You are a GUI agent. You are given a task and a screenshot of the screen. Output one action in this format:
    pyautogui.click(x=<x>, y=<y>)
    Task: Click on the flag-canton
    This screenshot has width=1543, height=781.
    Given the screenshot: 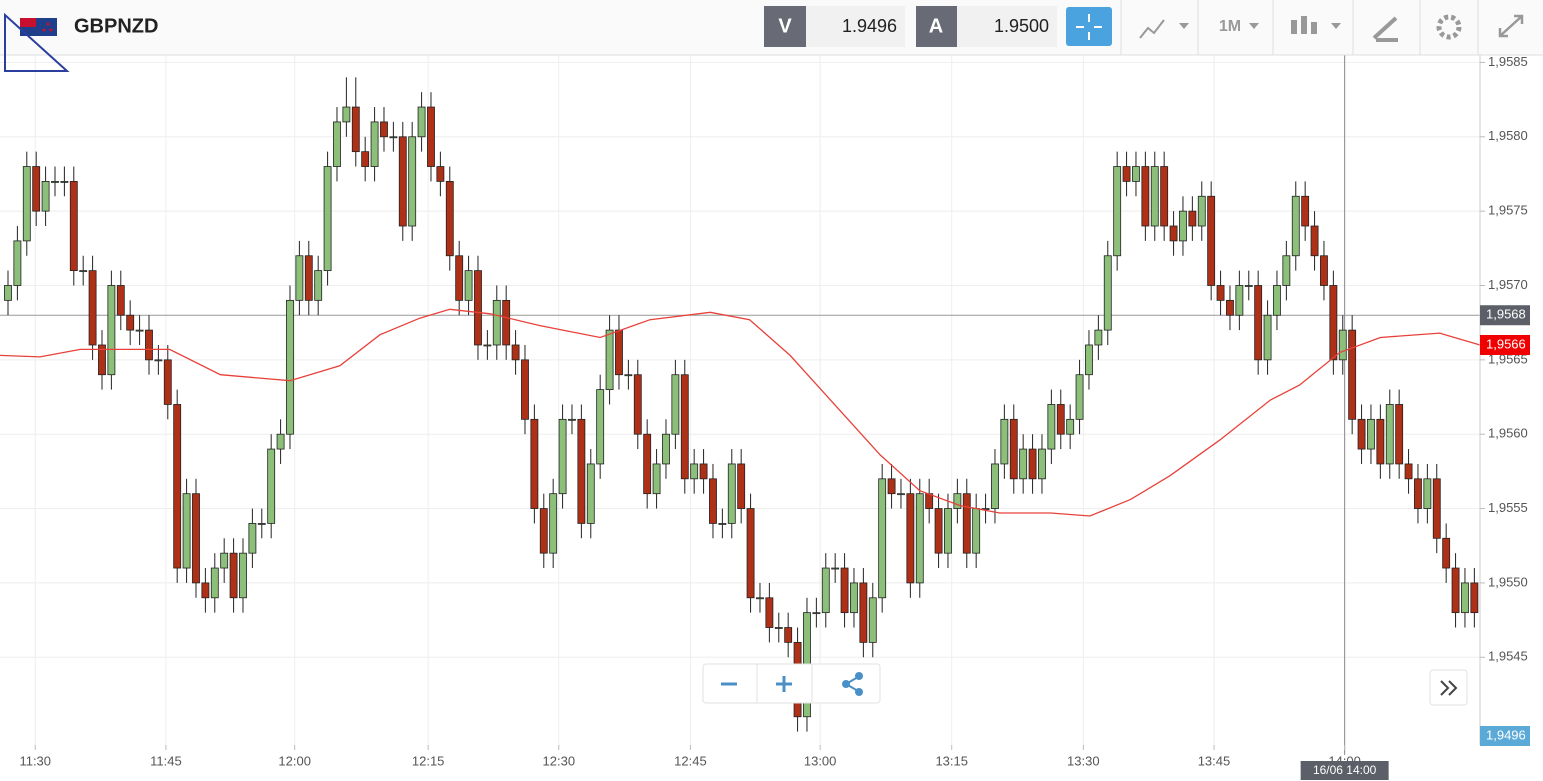 What is the action you would take?
    pyautogui.click(x=28, y=22)
    